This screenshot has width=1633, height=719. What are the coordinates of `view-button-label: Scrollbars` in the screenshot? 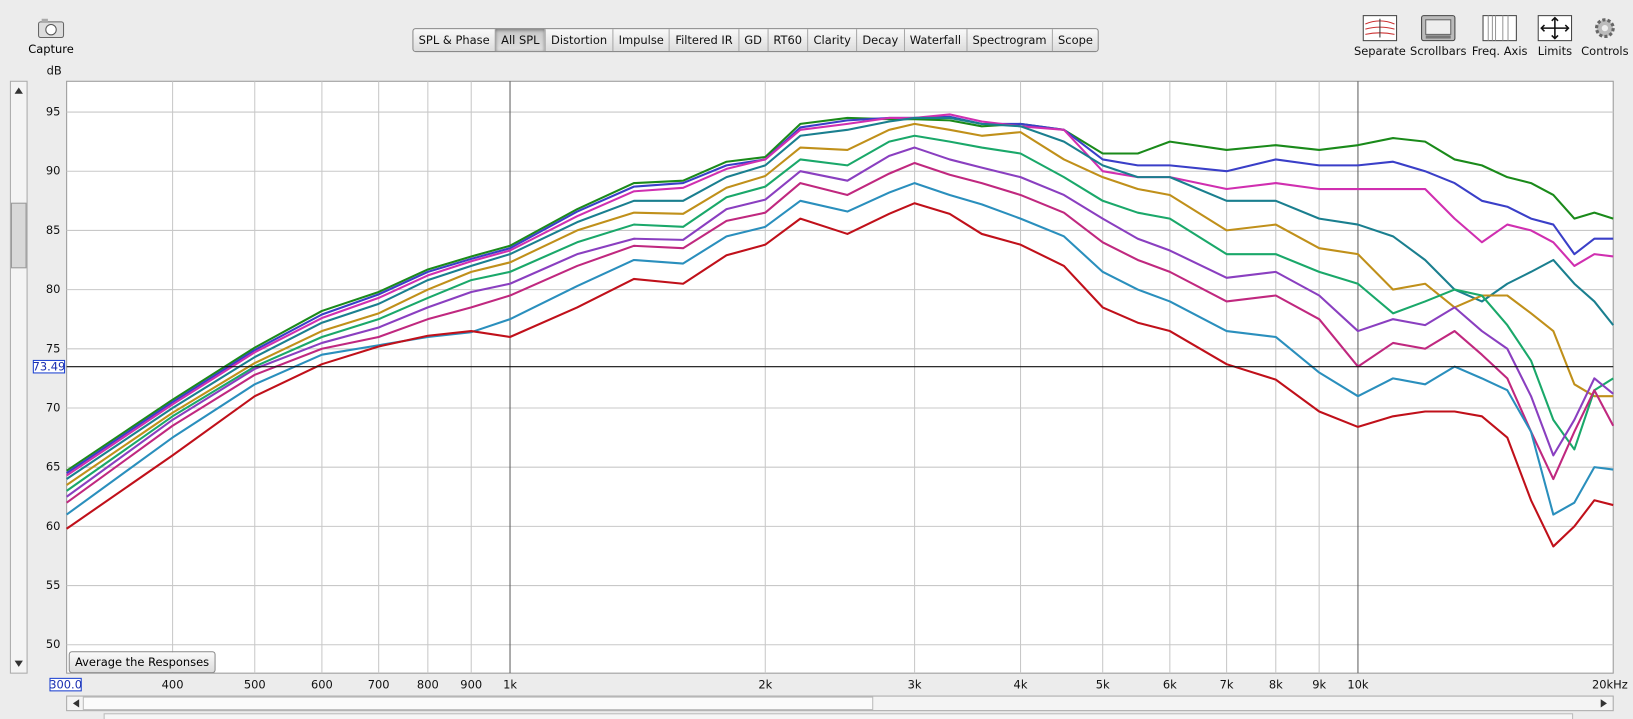 It's located at (1438, 51).